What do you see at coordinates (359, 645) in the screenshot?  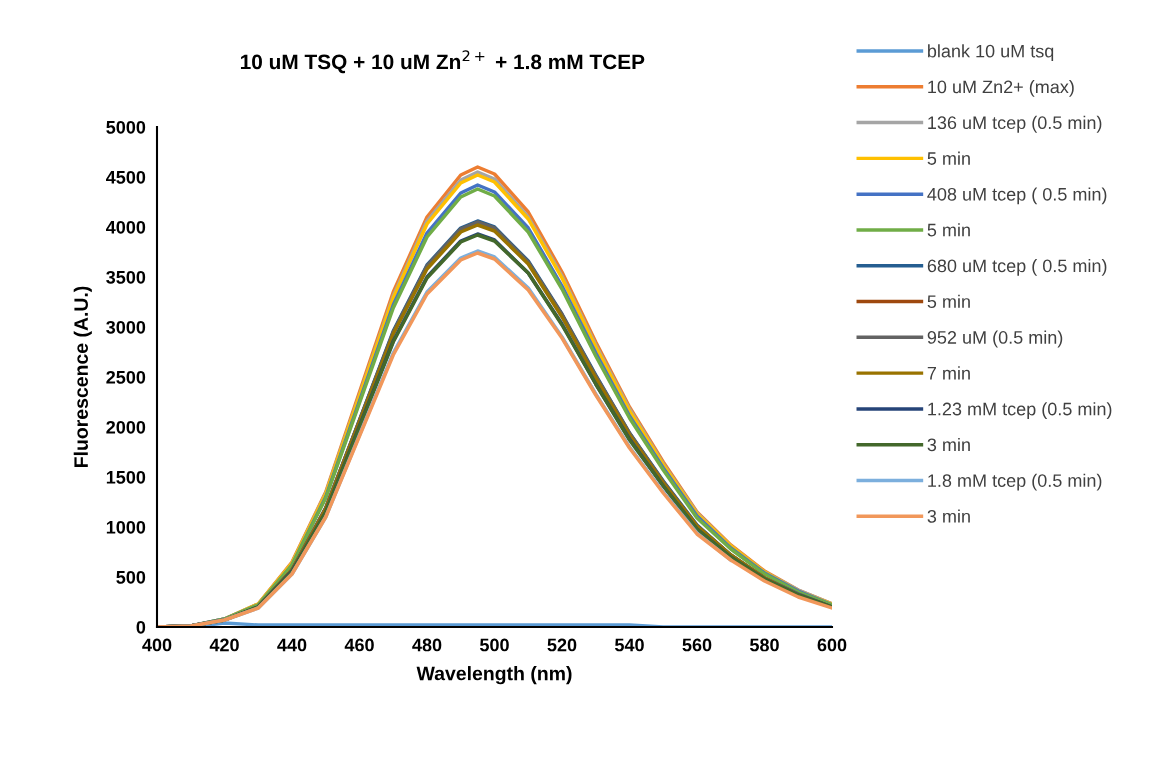 I see `x-tick-label: 460` at bounding box center [359, 645].